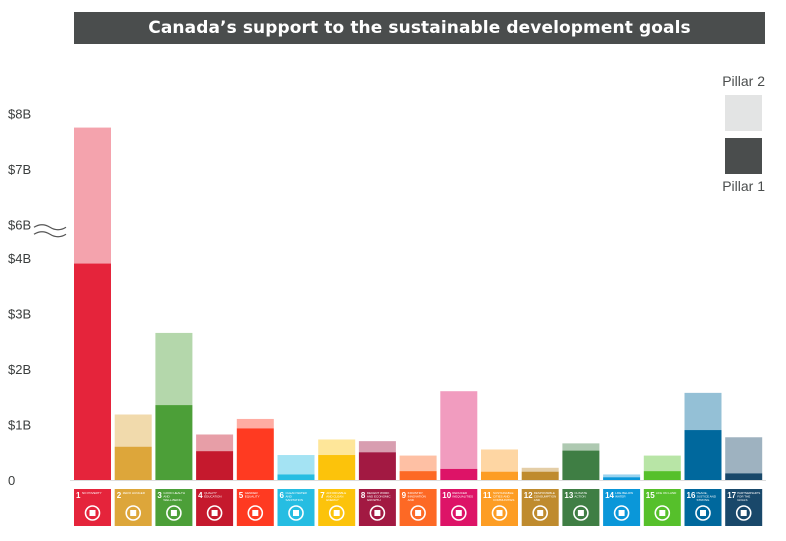 The image size is (786, 541). What do you see at coordinates (743, 133) in the screenshot?
I see `legend: Pillar 2 Pillar 1` at bounding box center [743, 133].